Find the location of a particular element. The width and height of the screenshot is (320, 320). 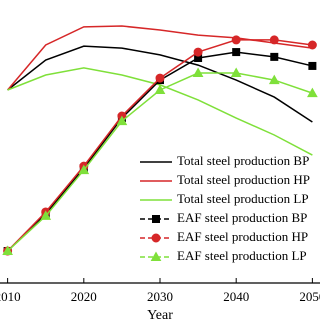

x-axis-label: Year is located at coordinates (160, 314).